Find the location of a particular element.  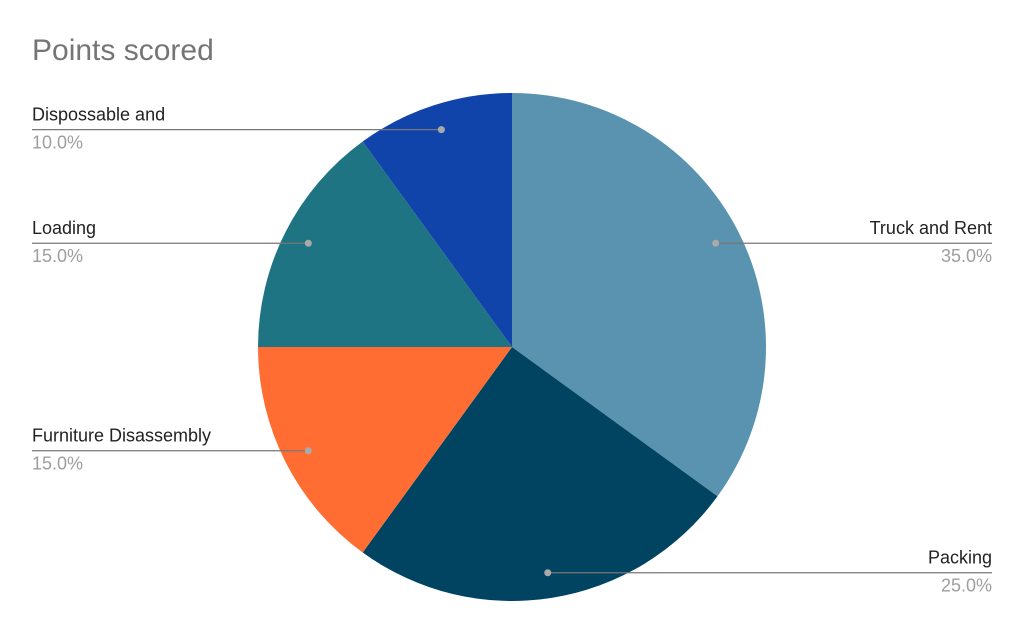

slice-label: Furniture Disassembly is located at coordinates (121, 436).